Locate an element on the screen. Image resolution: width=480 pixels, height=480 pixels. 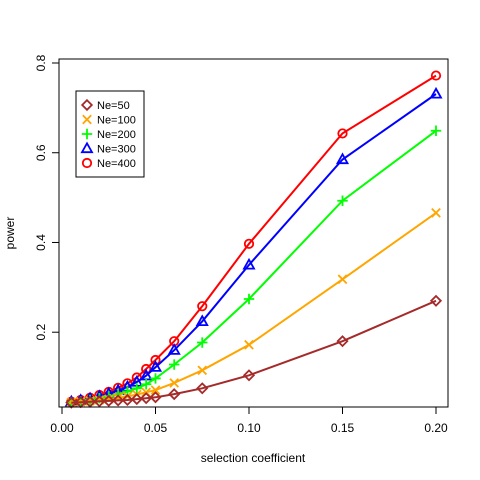
legend-item-ne-200: Ne=200 is located at coordinates (108, 134).